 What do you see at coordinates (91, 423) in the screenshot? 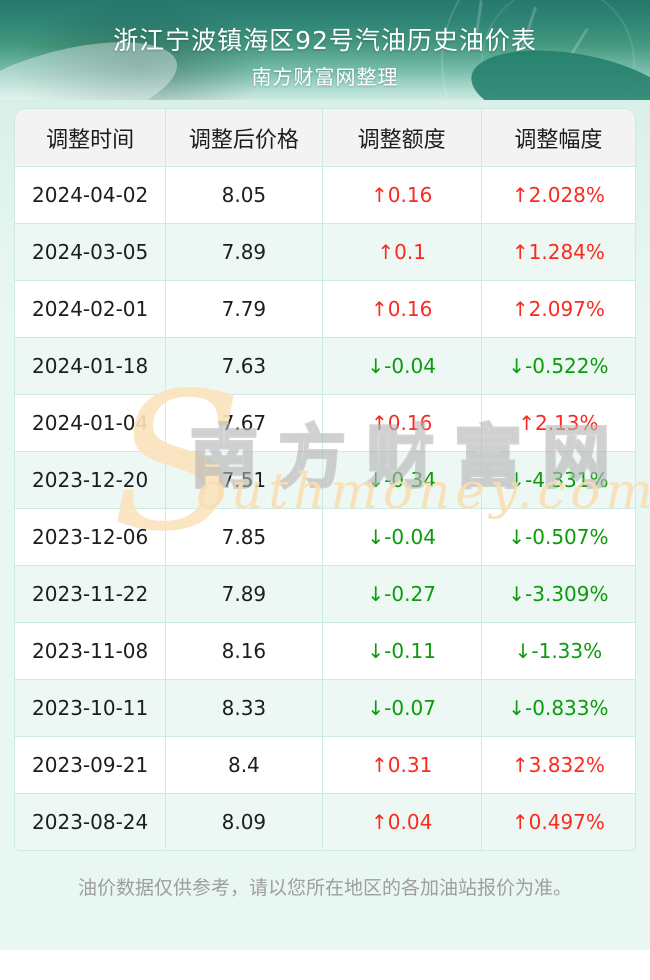
I see `cell-adjust-date: 2024-01-04` at bounding box center [91, 423].